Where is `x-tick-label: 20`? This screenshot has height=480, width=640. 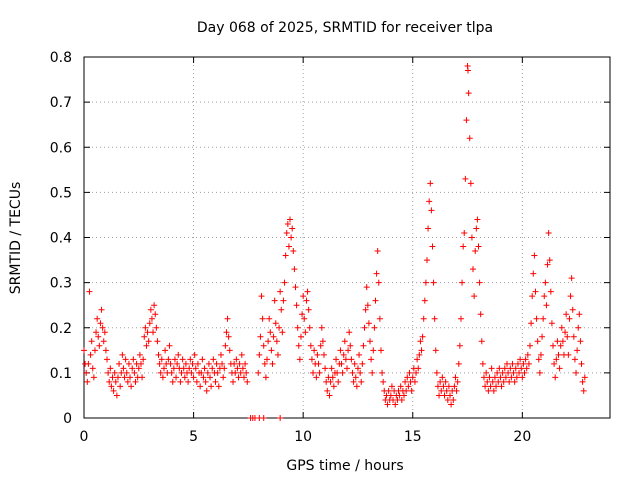 x-tick-label: 20 is located at coordinates (522, 437).